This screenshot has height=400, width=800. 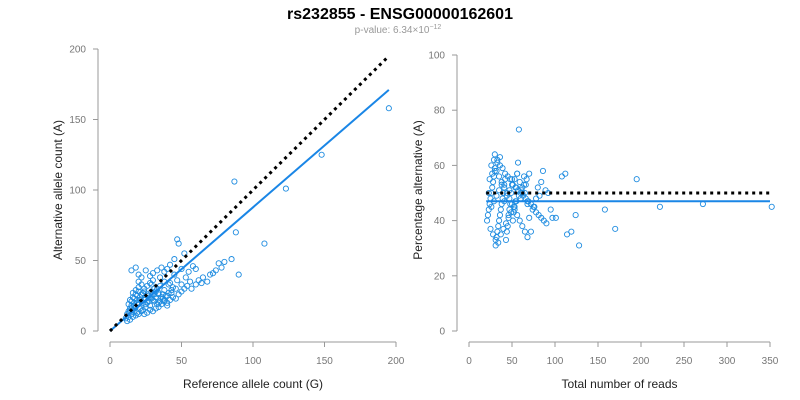 I want to click on y-axis-label: Alternative allele count (A), so click(x=58, y=190).